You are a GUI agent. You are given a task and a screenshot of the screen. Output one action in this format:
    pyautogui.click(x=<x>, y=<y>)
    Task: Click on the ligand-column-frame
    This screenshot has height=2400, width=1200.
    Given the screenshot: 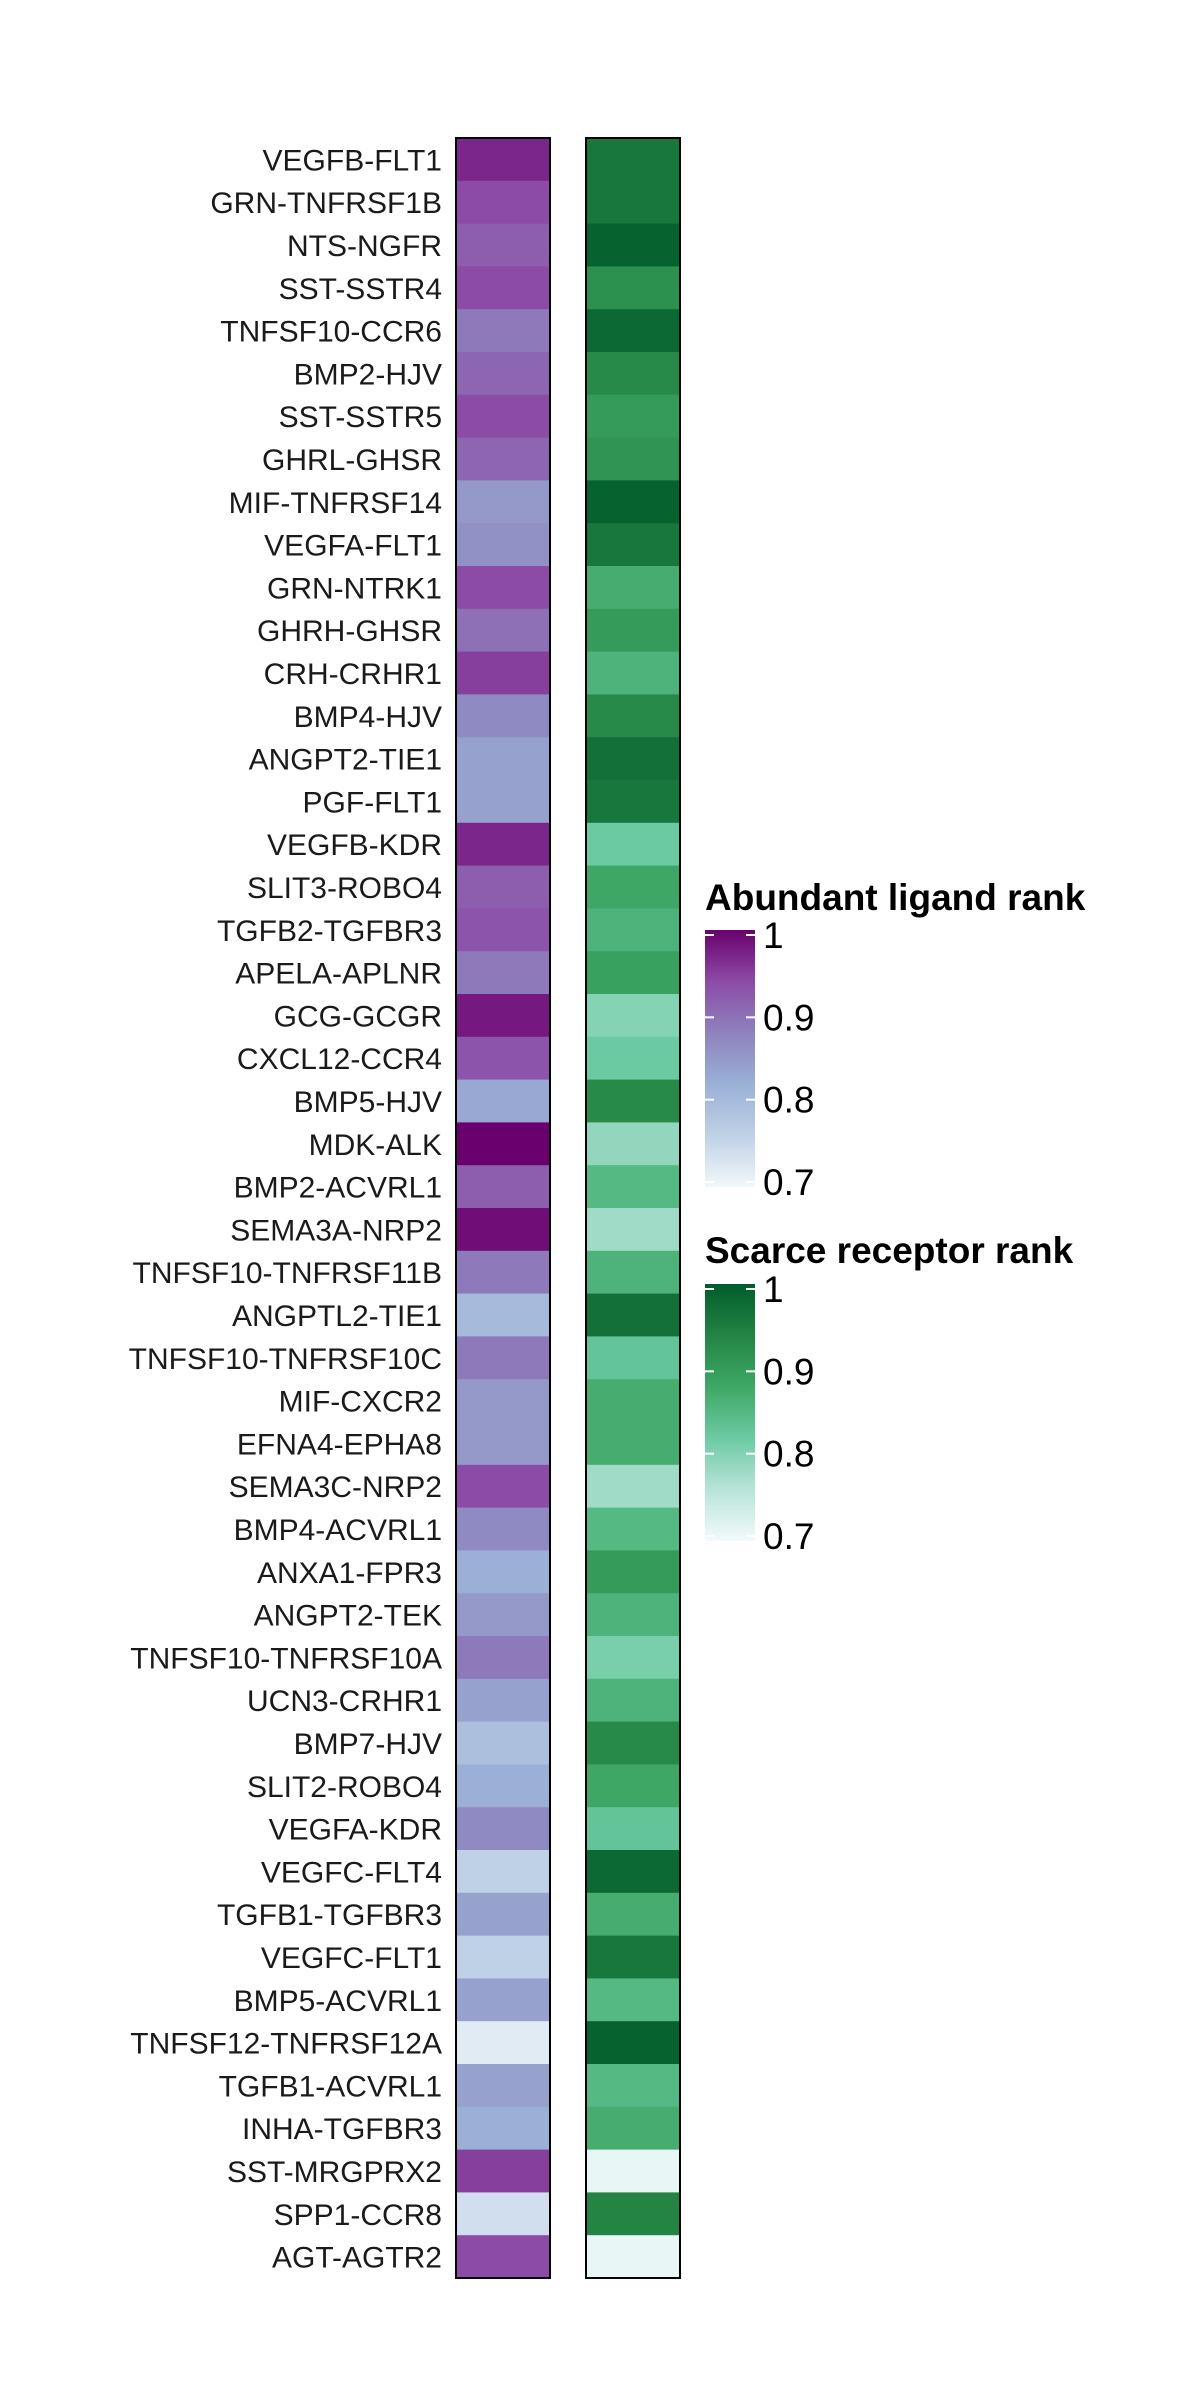 What is the action you would take?
    pyautogui.click(x=503, y=1208)
    